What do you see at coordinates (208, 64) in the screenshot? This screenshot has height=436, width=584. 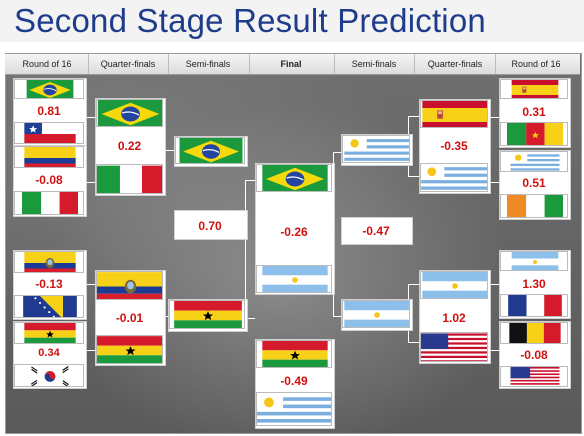 I see `header-semi-finals-left: Semi-finals` at bounding box center [208, 64].